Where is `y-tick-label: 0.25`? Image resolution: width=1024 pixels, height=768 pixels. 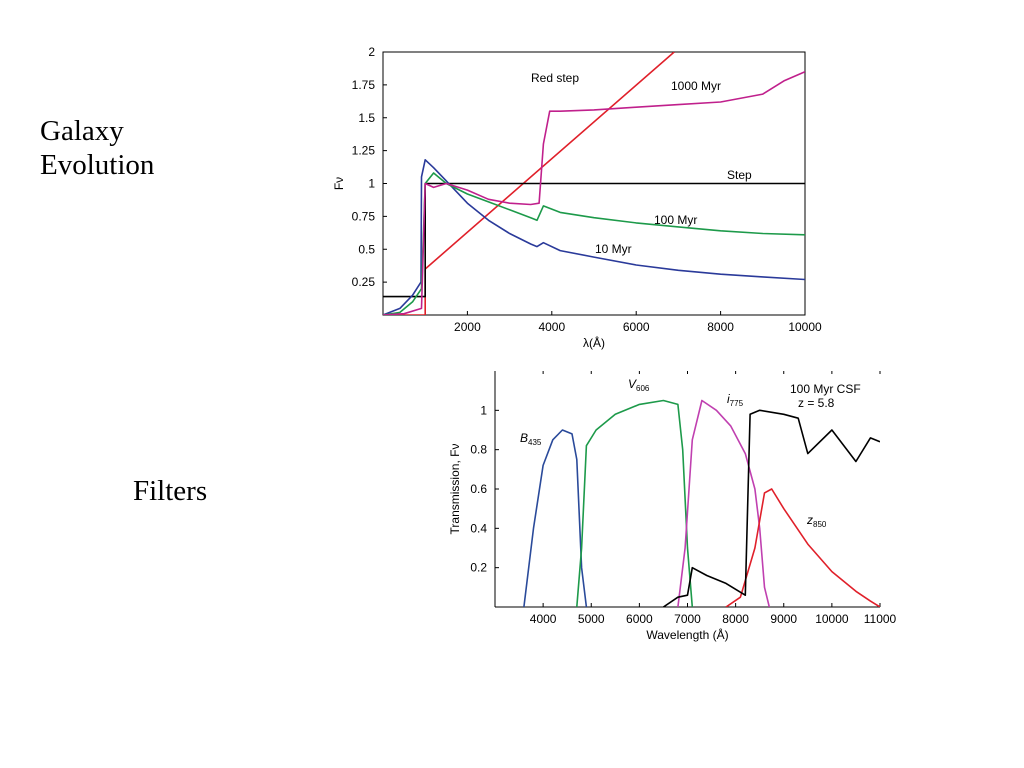
y-tick-label: 0.25 is located at coordinates (364, 282).